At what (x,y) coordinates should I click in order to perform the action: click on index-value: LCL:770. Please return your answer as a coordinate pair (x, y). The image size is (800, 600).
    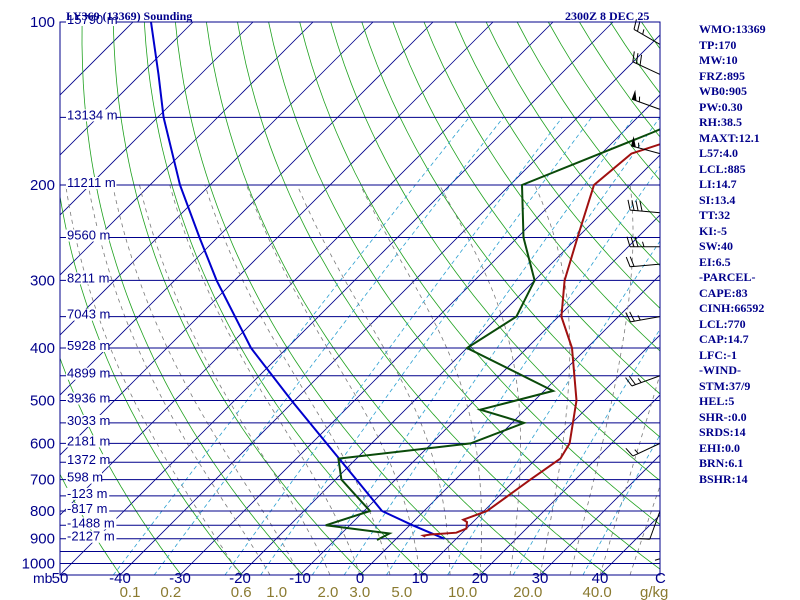
    Looking at the image, I should click on (722, 323).